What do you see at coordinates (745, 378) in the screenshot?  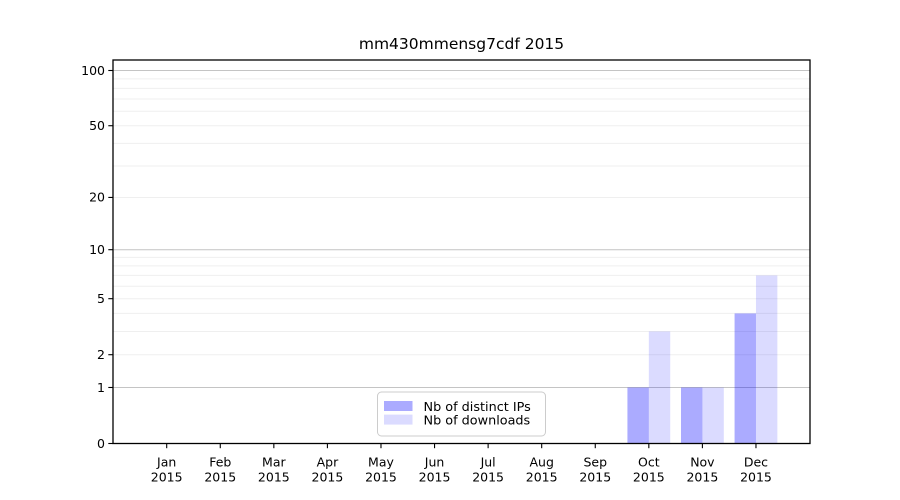 I see `bar-dec-series1` at bounding box center [745, 378].